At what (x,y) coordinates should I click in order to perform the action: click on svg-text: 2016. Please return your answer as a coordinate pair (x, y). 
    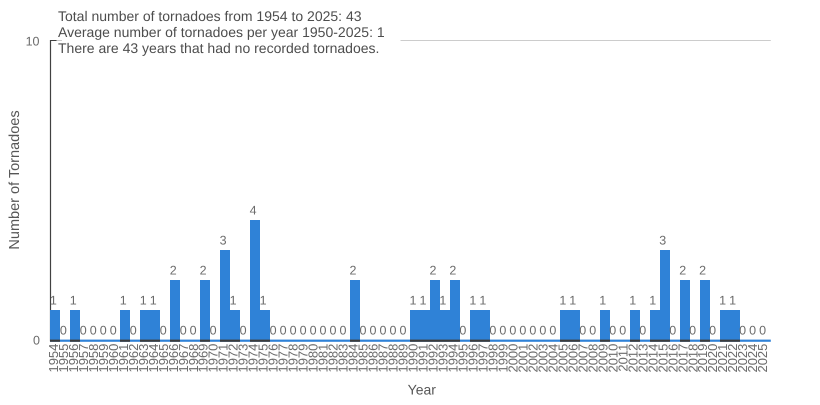
    Looking at the image, I should click on (672, 358).